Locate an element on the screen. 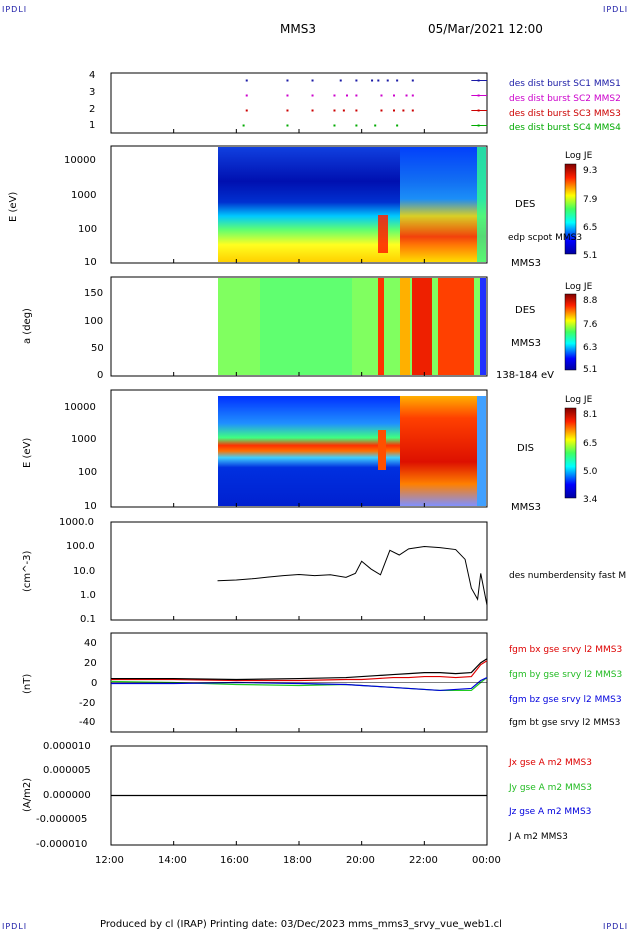 The height and width of the screenshot is (938, 630). availability-panel is located at coordinates (299, 103).